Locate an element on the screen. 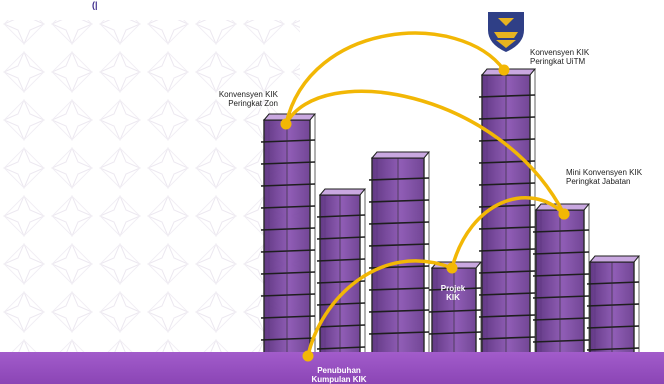  label-konvensyen-zon: Konvensyen KIK Peringkat Zon is located at coordinates (248, 99).